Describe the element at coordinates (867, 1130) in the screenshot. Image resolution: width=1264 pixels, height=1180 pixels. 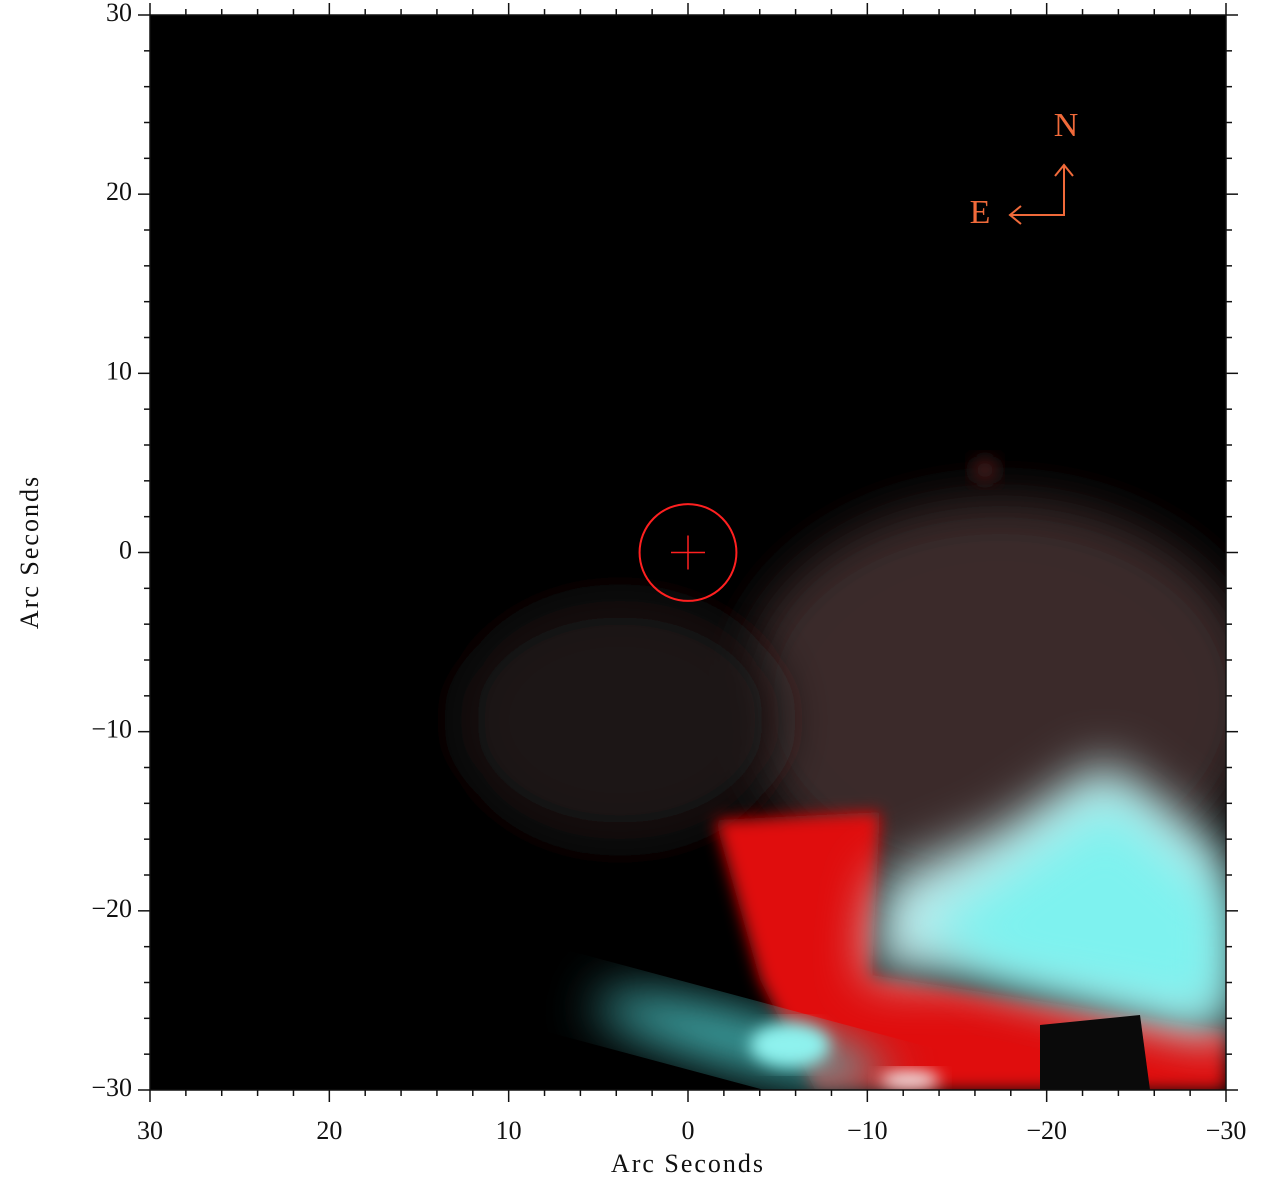
I see `x-tick-label: −10` at that location.